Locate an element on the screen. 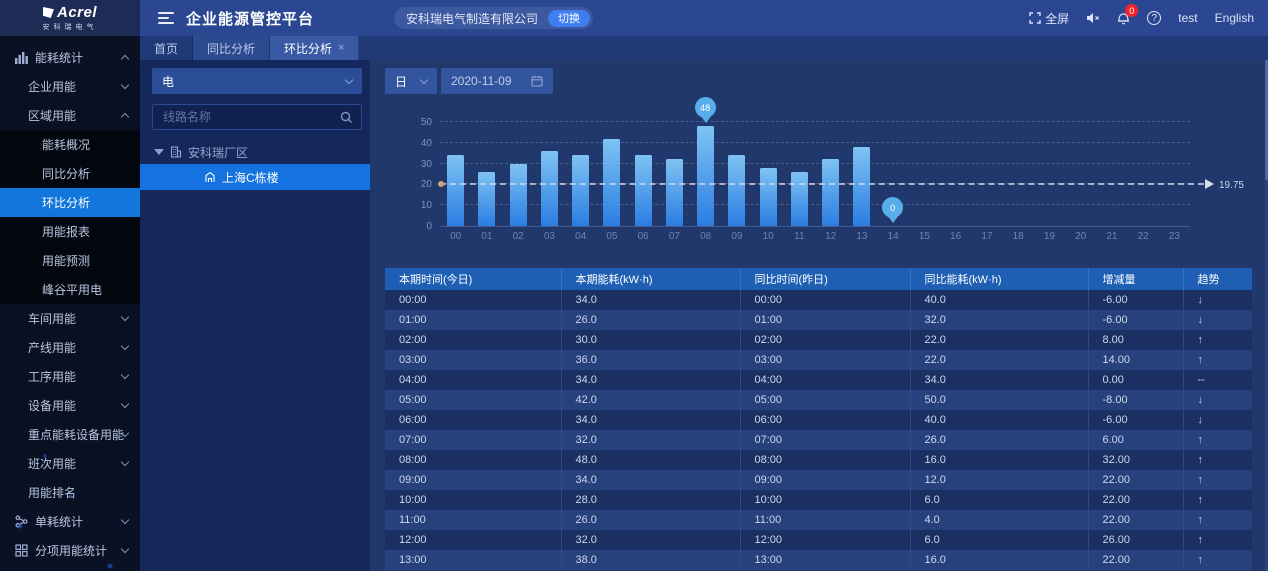  share-icon is located at coordinates (21, 521).